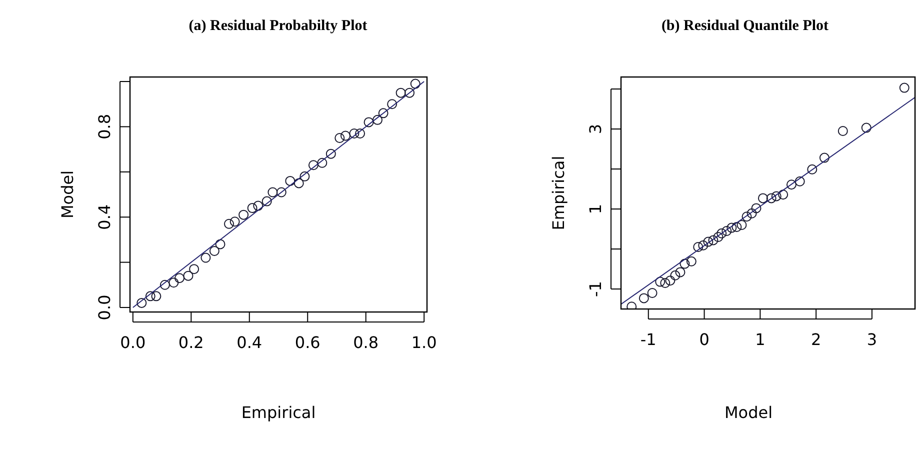  Describe the element at coordinates (249, 342) in the screenshot. I see `x-tick-label: 0.4` at that location.